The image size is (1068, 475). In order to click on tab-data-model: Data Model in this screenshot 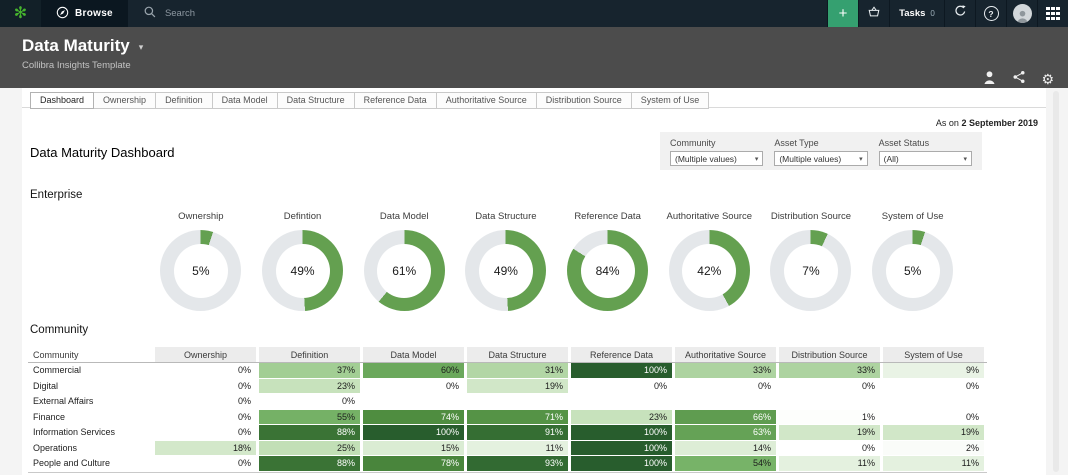, I will do `click(244, 100)`.